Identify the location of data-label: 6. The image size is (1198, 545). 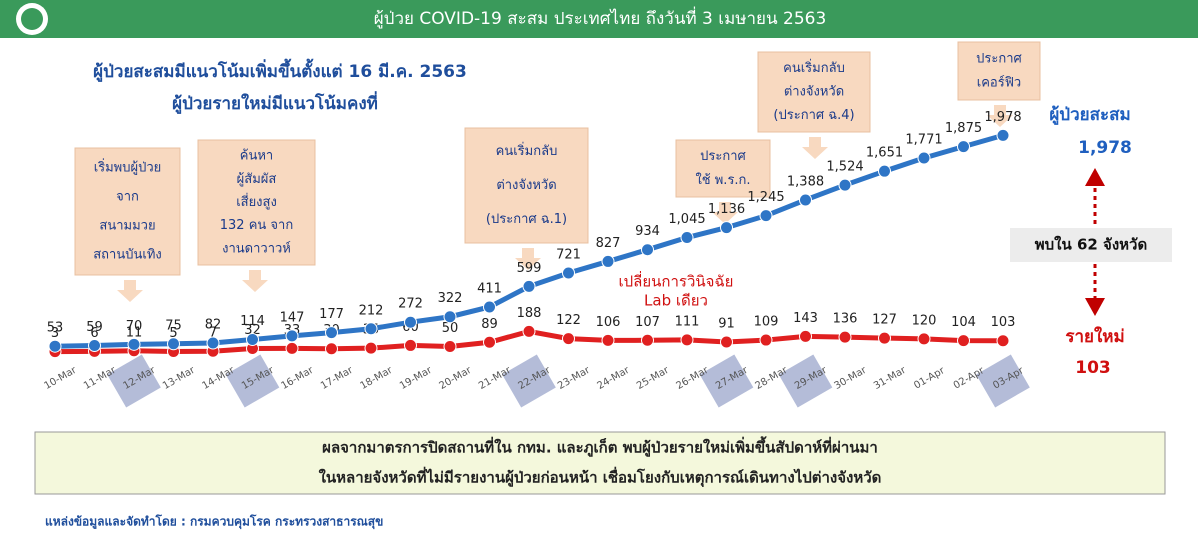
(94, 333).